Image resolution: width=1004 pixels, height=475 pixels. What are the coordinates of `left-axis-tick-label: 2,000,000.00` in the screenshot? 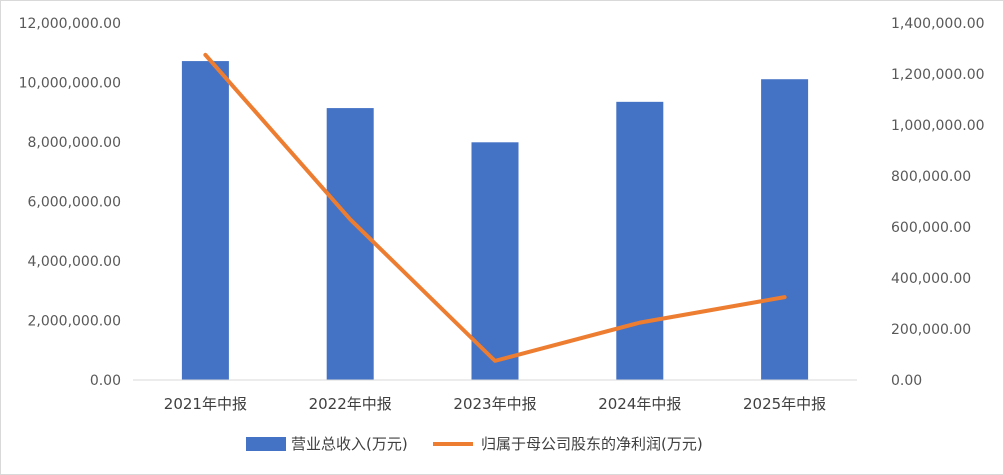 It's located at (74, 322).